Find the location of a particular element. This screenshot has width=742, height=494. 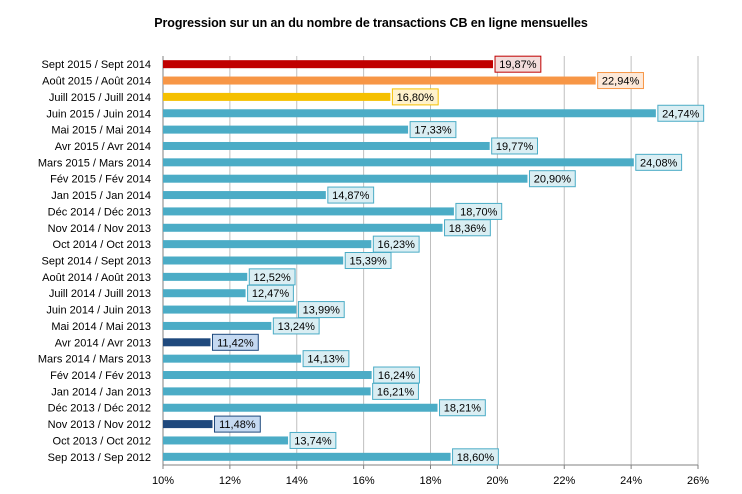

category-label: Avr 2014 / Avr 2013 is located at coordinates (103, 343).